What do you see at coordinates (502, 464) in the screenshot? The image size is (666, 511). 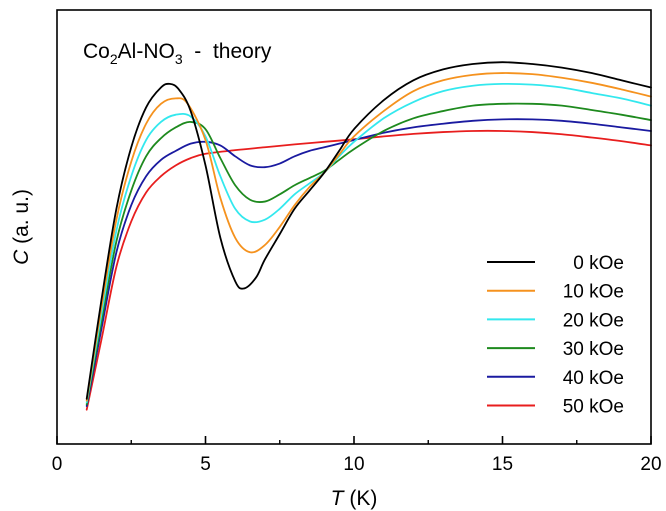 I see `x-tick-label: 15` at bounding box center [502, 464].